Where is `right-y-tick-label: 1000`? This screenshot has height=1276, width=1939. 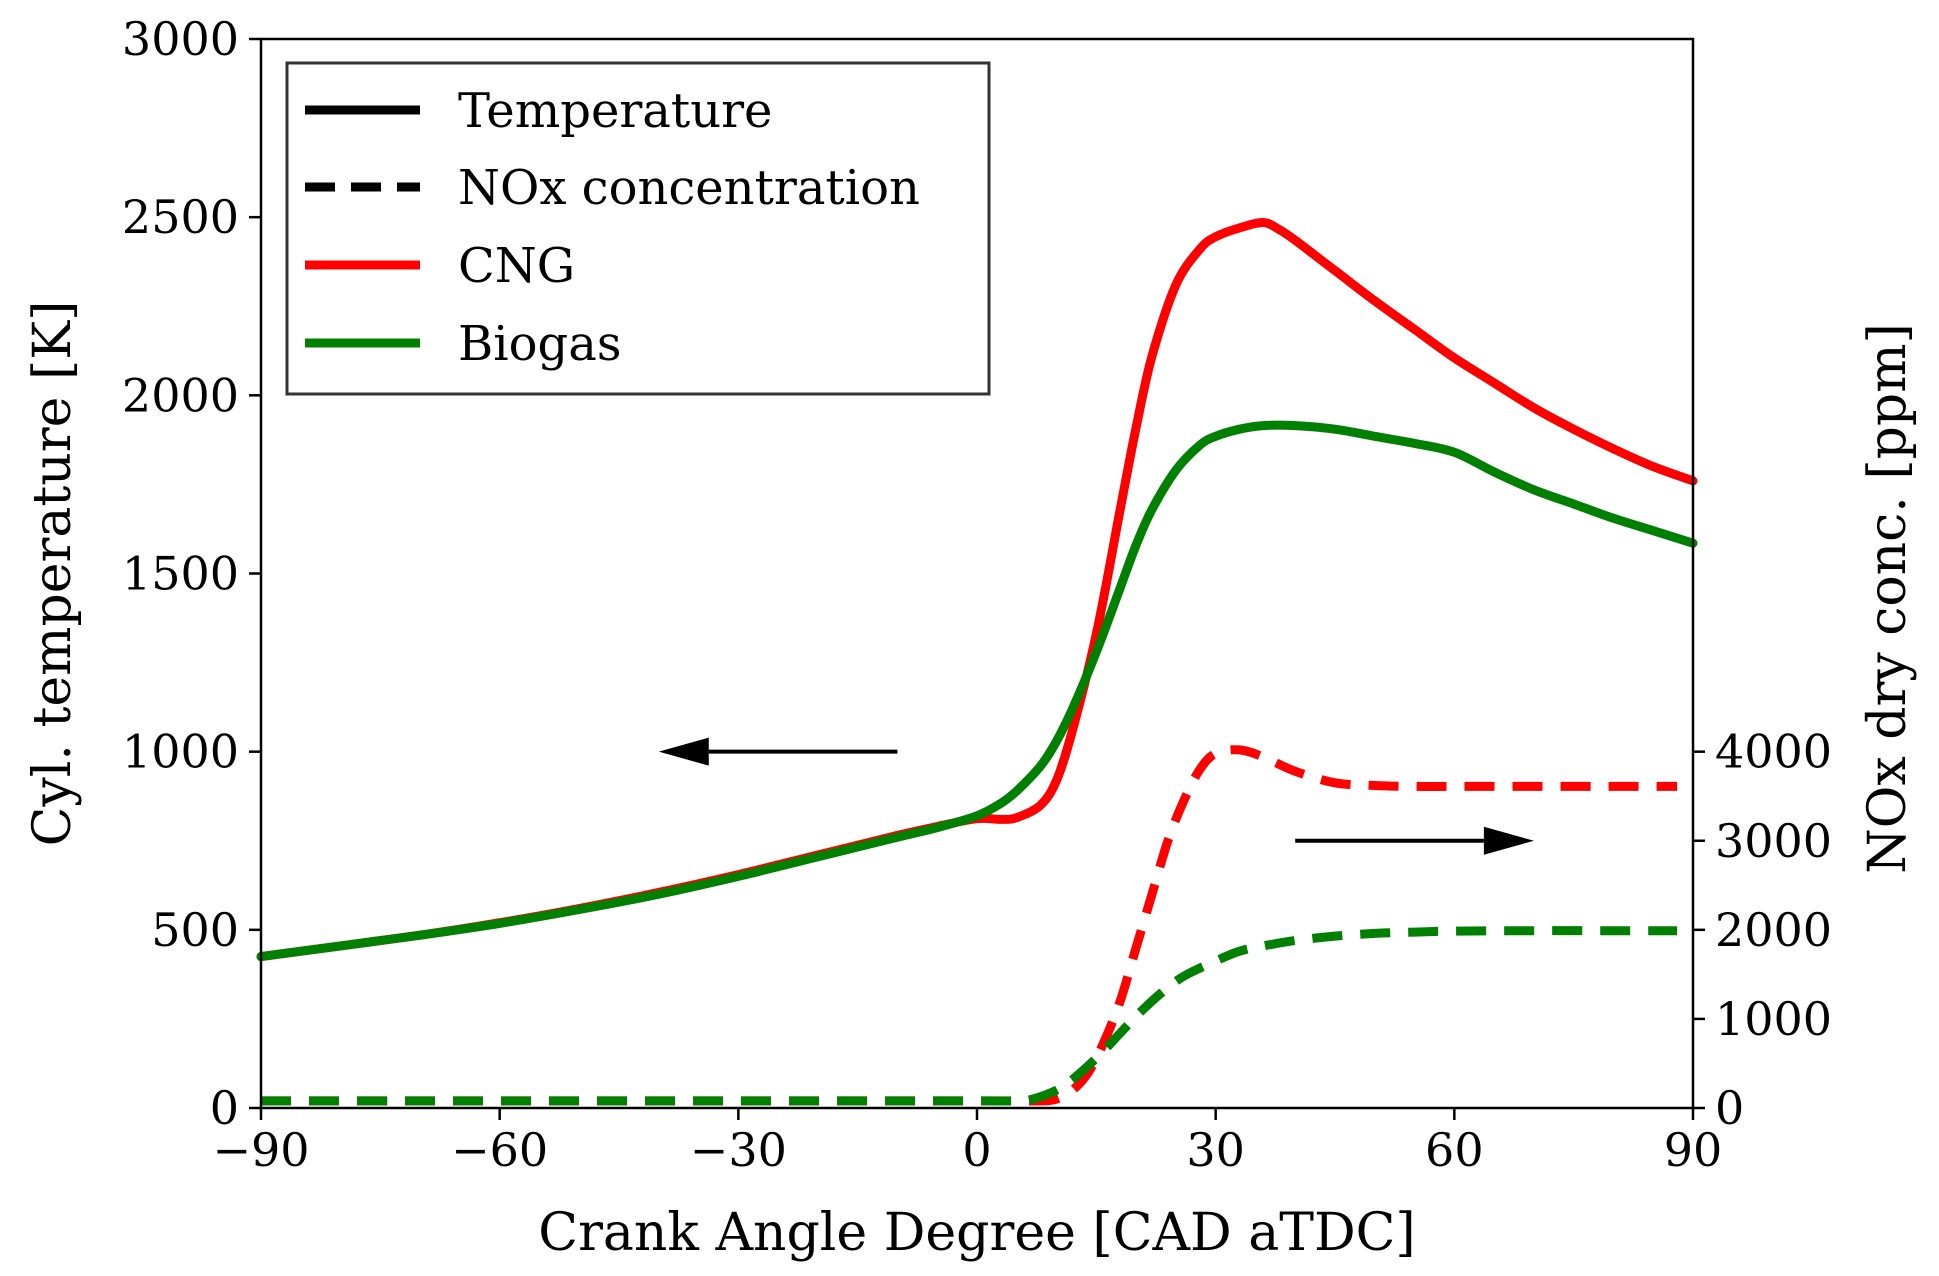 right-y-tick-label: 1000 is located at coordinates (1773, 1019).